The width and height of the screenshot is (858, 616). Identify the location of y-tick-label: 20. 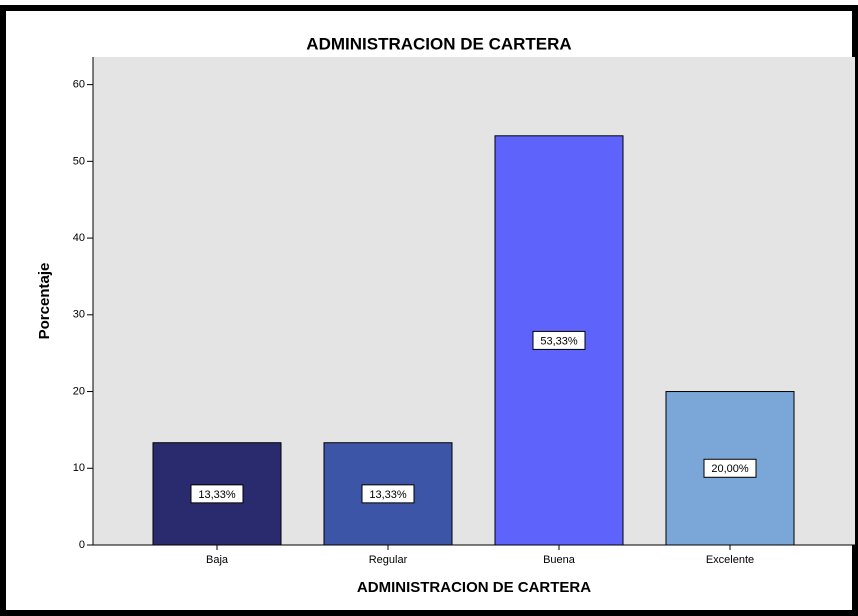
(79, 391).